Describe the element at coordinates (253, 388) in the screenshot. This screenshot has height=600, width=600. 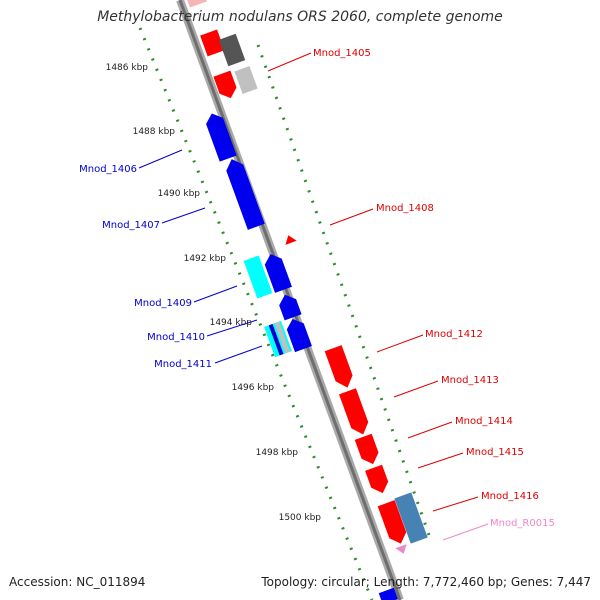
I see `scale-tick-label: 1496 kbp` at that location.